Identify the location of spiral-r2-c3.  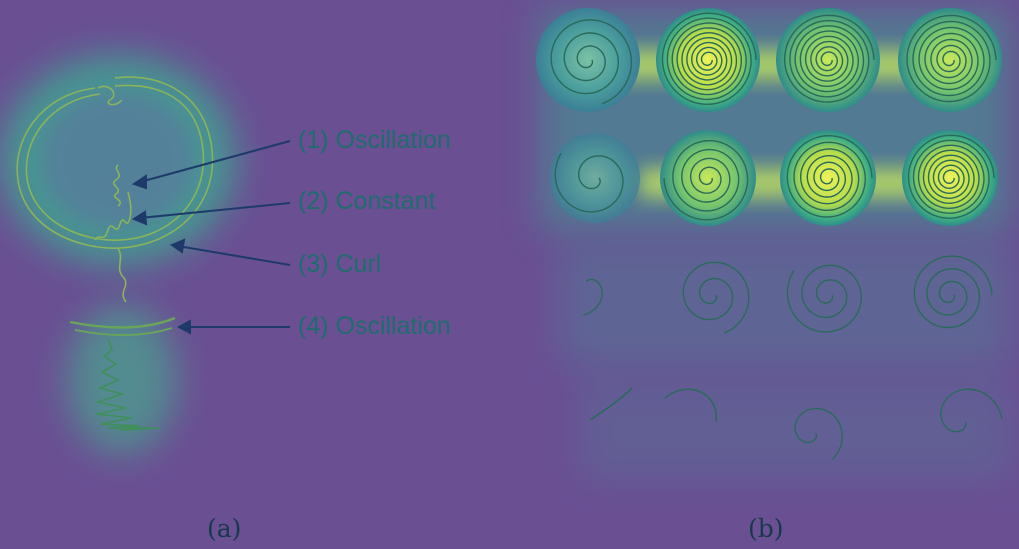
(828, 178).